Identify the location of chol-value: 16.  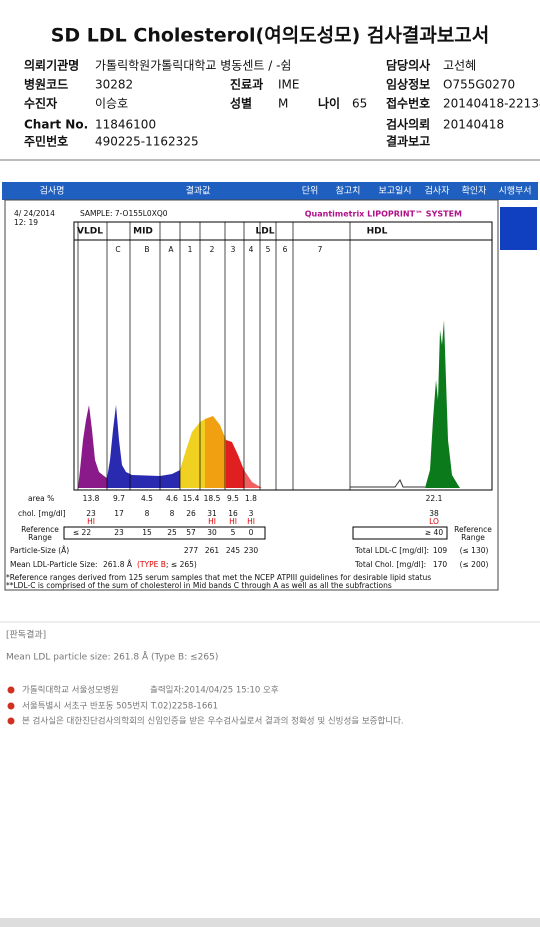
(233, 513).